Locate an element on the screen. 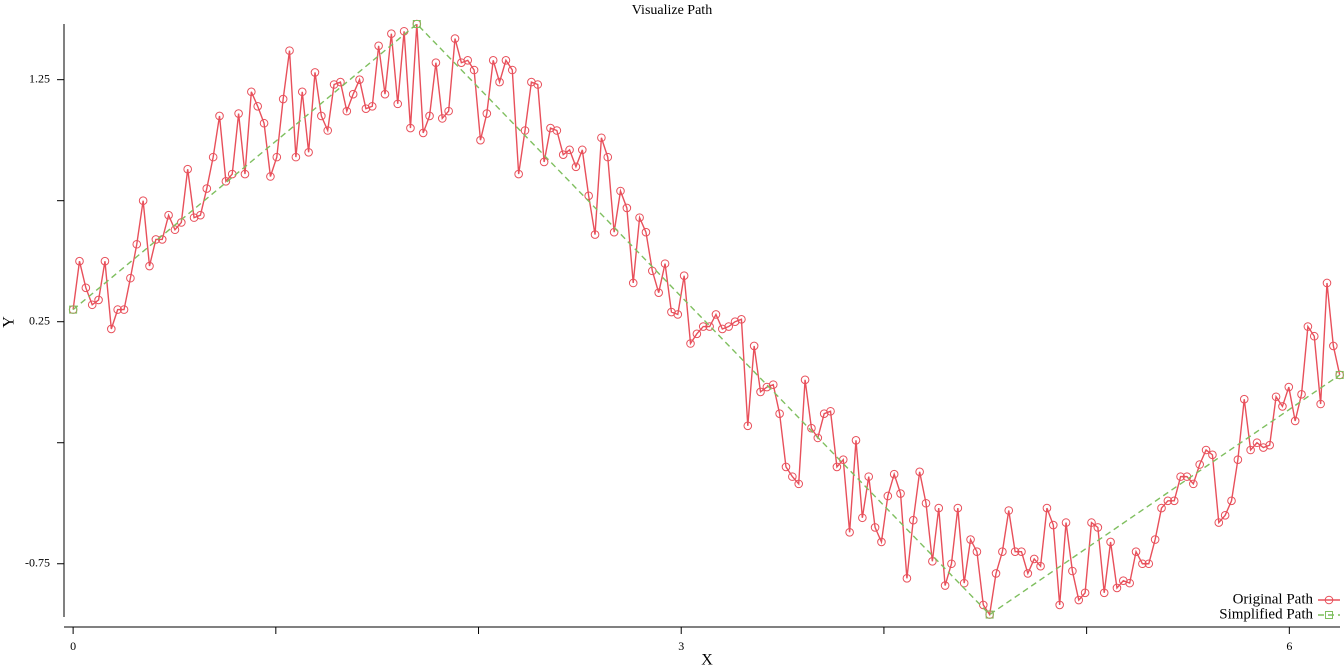  x-tick-label: 6 is located at coordinates (1289, 646).